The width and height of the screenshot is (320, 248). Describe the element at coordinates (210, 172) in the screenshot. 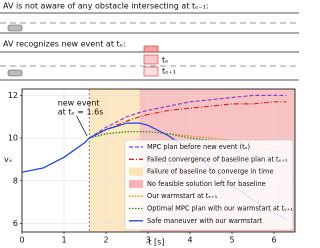

I see `legend-label: Failure of baseline to converge in time` at that location.